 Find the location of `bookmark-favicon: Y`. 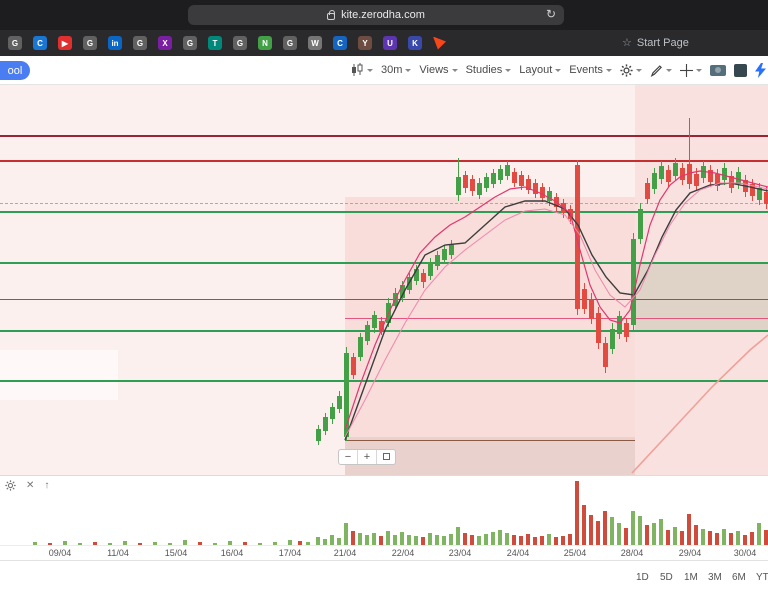

bookmark-favicon: Y is located at coordinates (365, 43).